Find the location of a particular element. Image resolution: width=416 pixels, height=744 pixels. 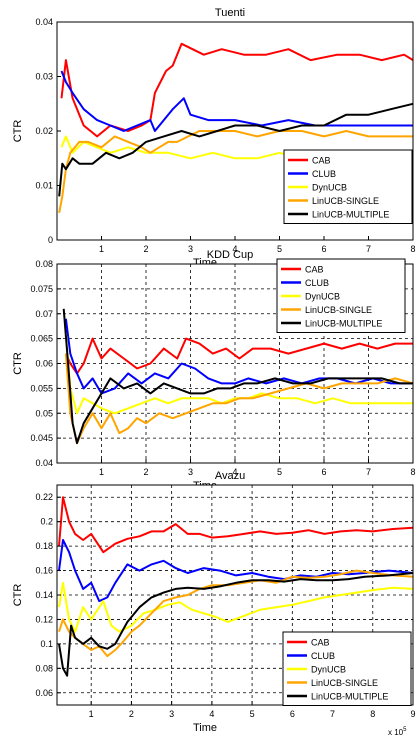

chart-title: Avazu is located at coordinates (230, 476).